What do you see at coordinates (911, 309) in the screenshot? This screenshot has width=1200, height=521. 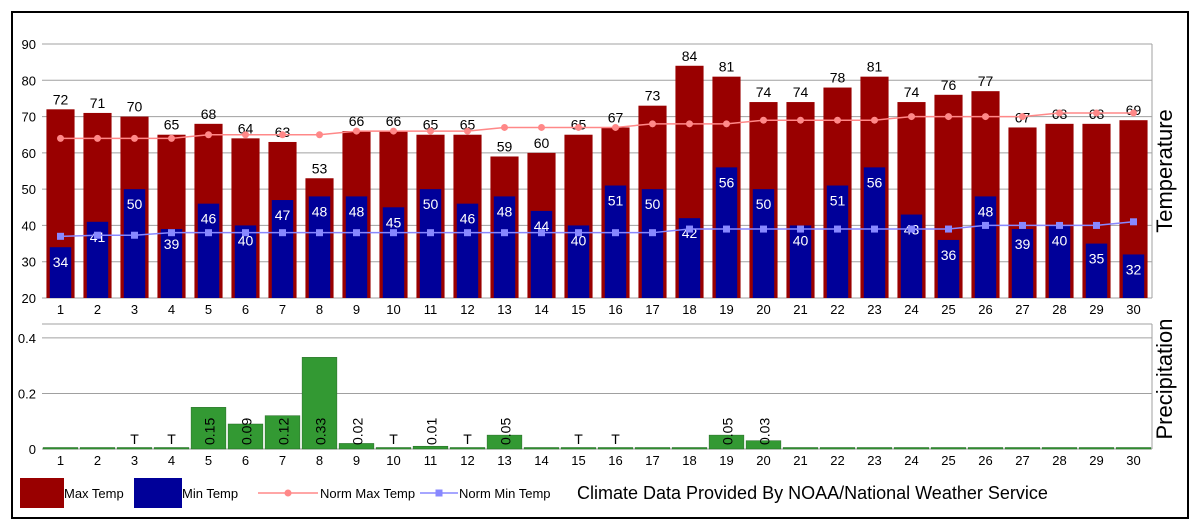 I see `temp-xtick-label: 24` at bounding box center [911, 309].